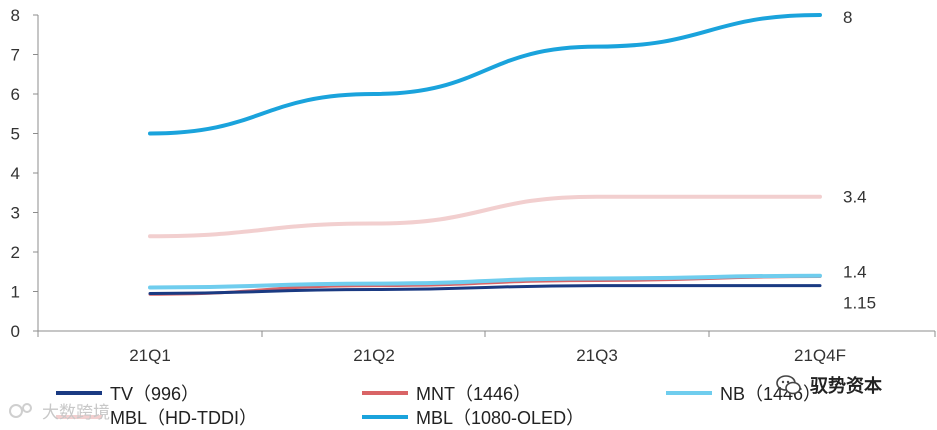 This screenshot has height=430, width=937. I want to click on wechat-icon, so click(788, 385).